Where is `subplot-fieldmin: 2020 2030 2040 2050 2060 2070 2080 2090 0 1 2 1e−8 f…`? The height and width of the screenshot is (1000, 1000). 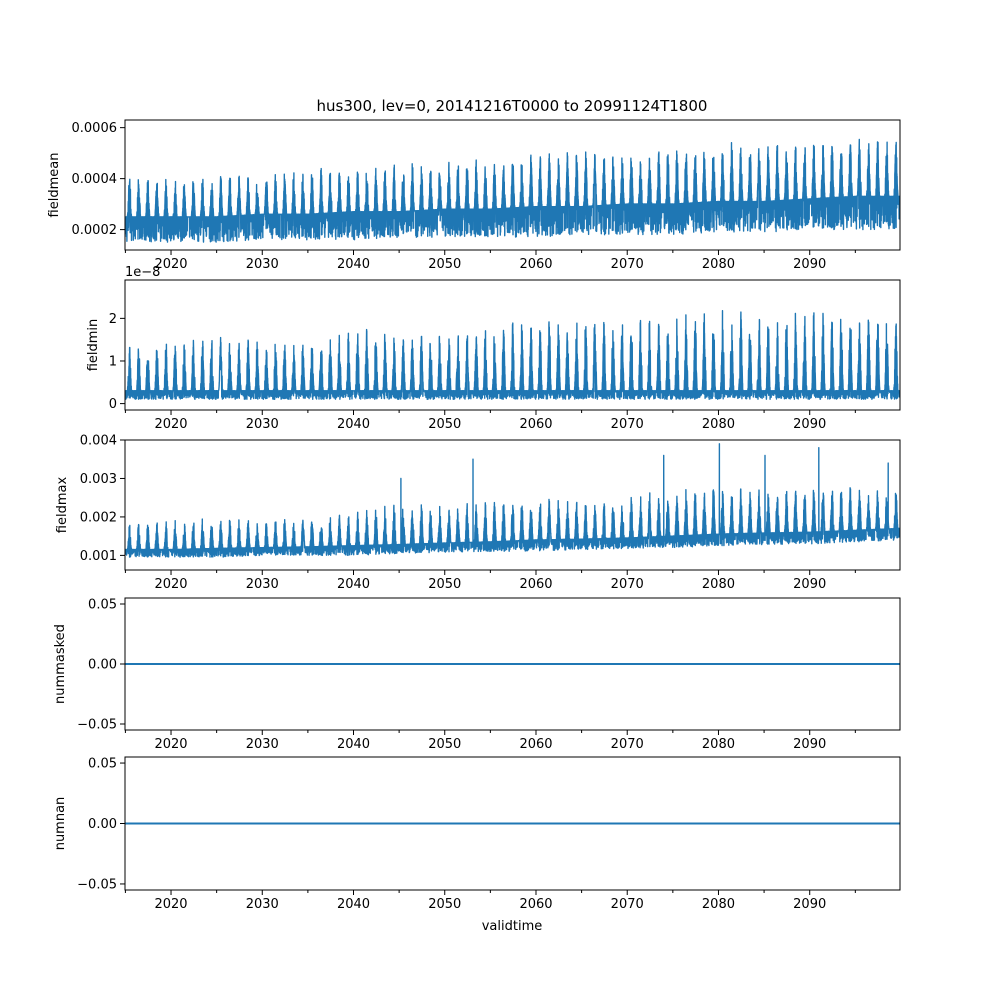 subplot-fieldmin: 2020 2030 2040 2050 2060 2070 2080 2090 0 1 2 1e−8 f… is located at coordinates (493, 348).